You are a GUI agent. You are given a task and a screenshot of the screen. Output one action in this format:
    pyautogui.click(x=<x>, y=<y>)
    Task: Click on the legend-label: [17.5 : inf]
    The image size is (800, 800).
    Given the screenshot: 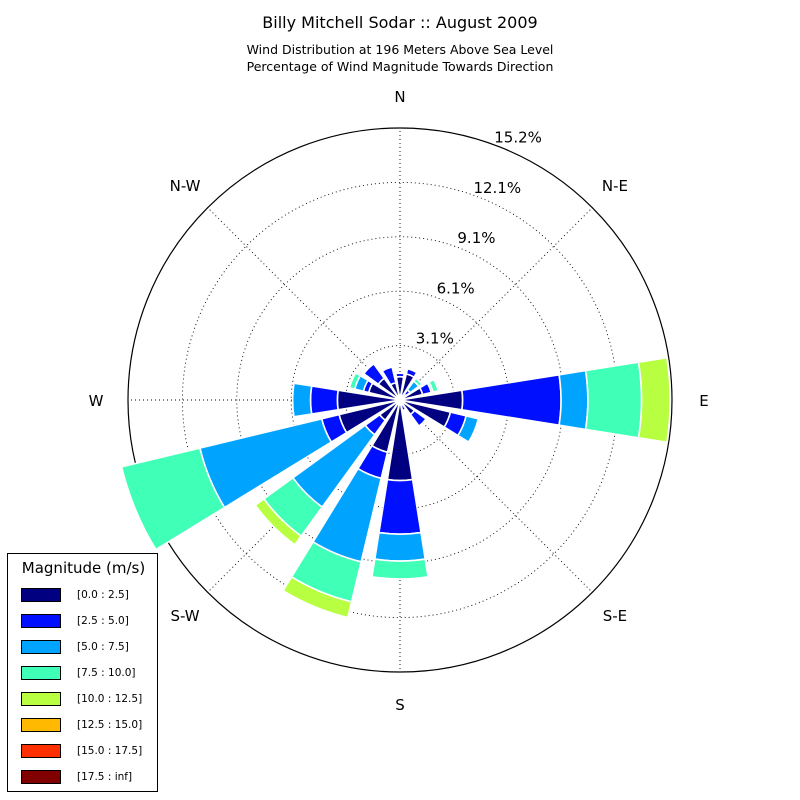 What is the action you would take?
    pyautogui.click(x=105, y=777)
    